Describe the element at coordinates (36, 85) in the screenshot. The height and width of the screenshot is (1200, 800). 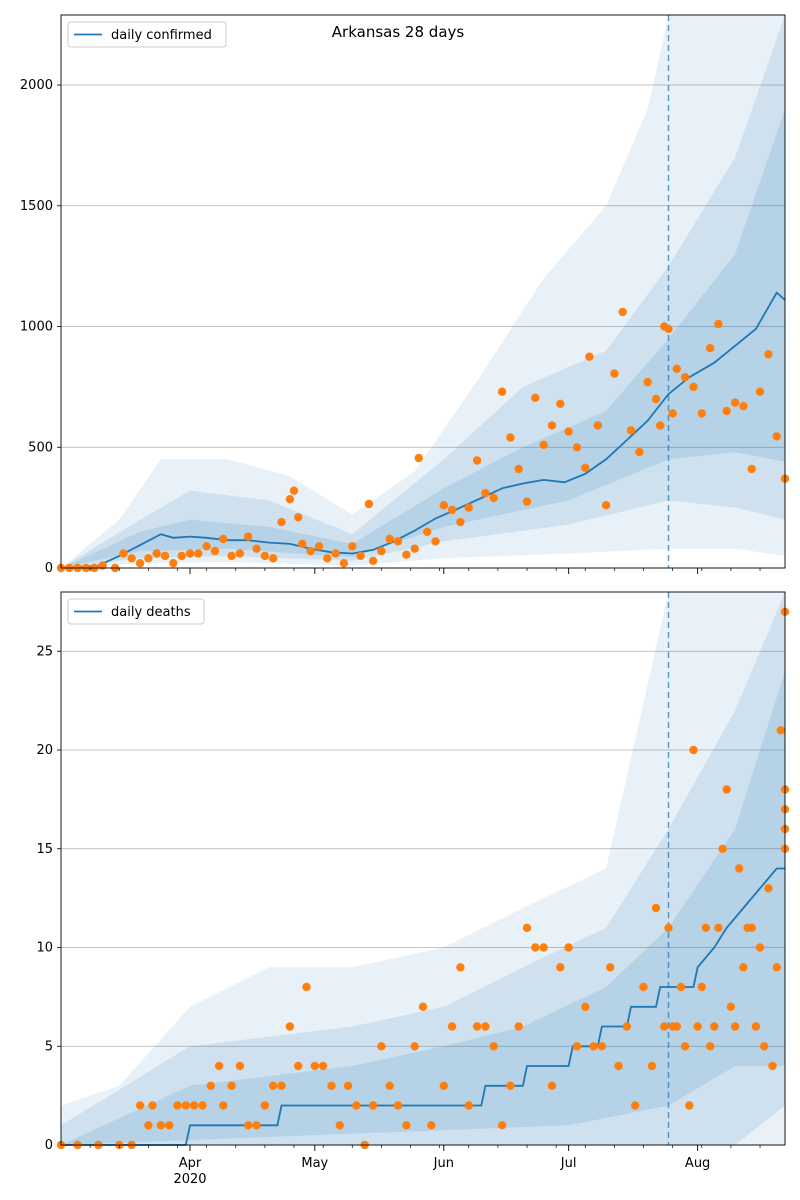
I see `y-tick-label: 2000` at that location.